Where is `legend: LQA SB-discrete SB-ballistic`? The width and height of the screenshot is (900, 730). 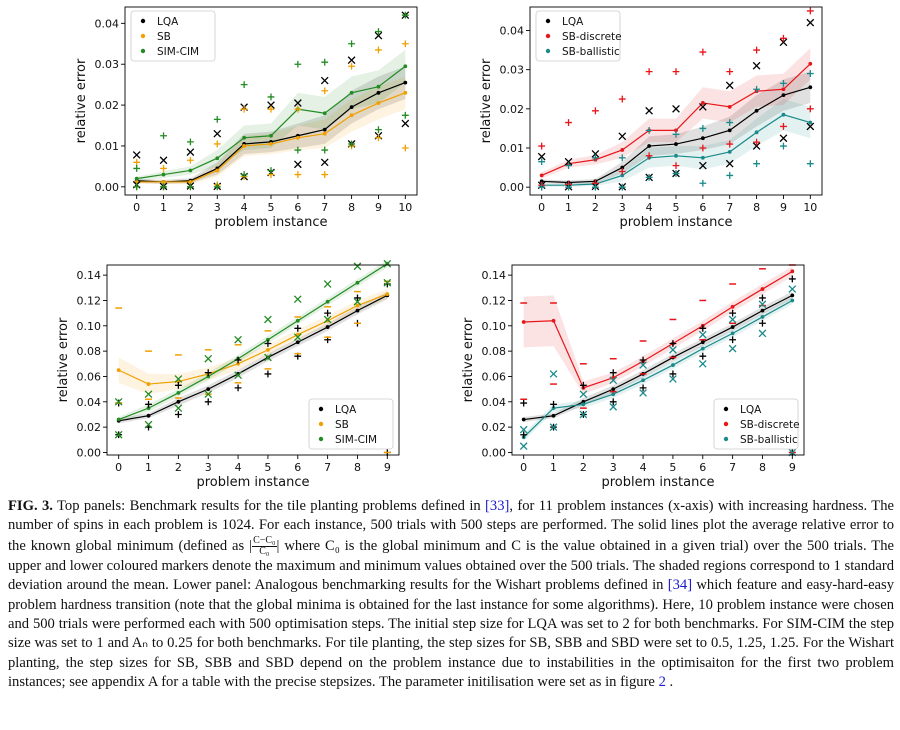 legend: LQA SB-discrete SB-ballistic is located at coordinates (578, 36).